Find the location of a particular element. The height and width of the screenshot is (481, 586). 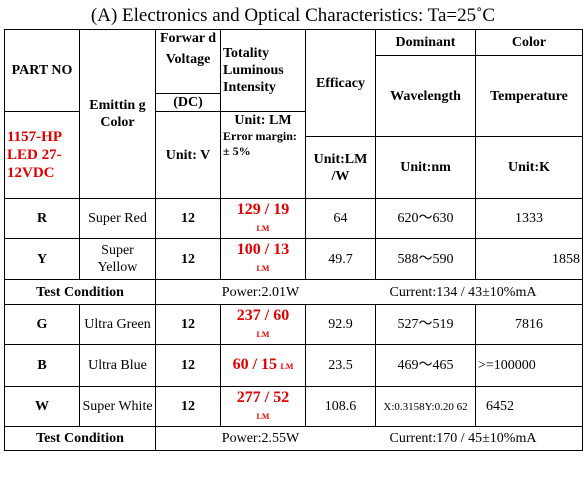

color-cell: Ultra Blue is located at coordinates (117, 365).